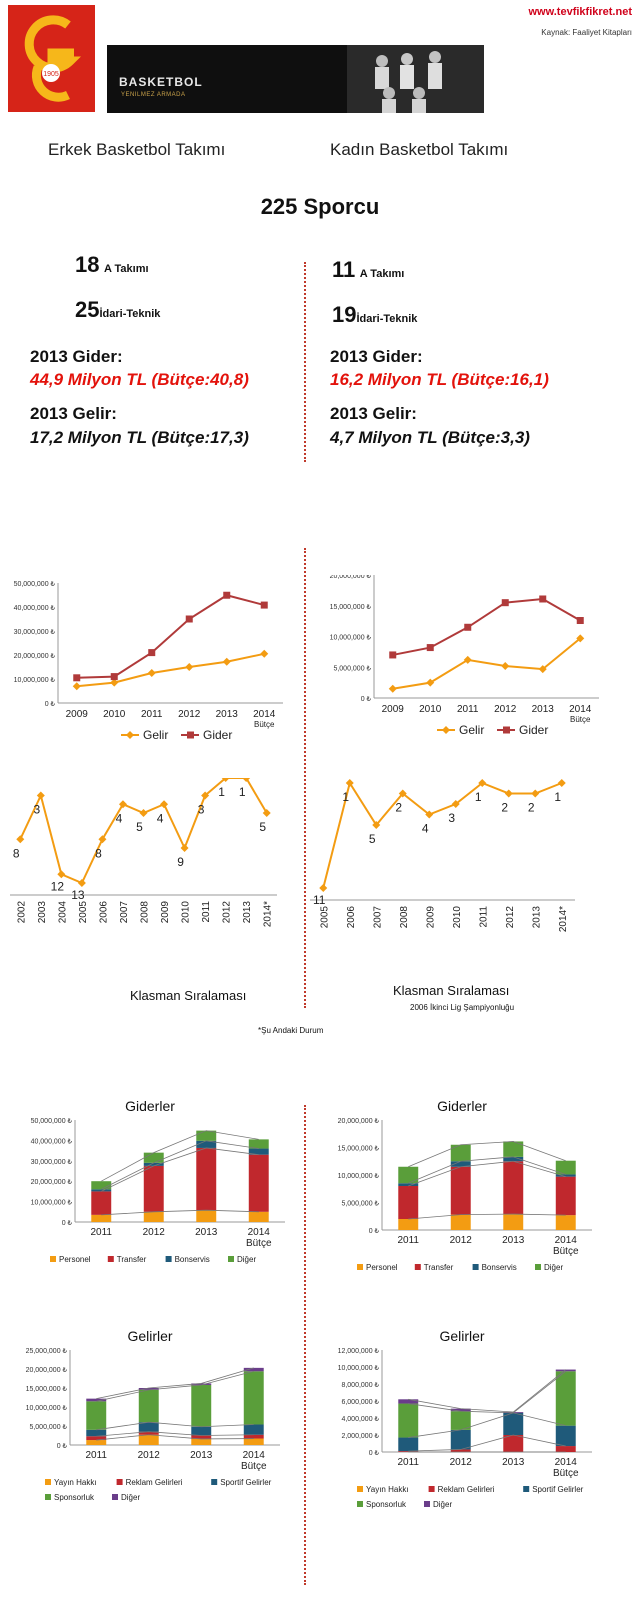 The width and height of the screenshot is (640, 1600). I want to click on y-tick-label: 15,000,000 ₺, so click(359, 1149).